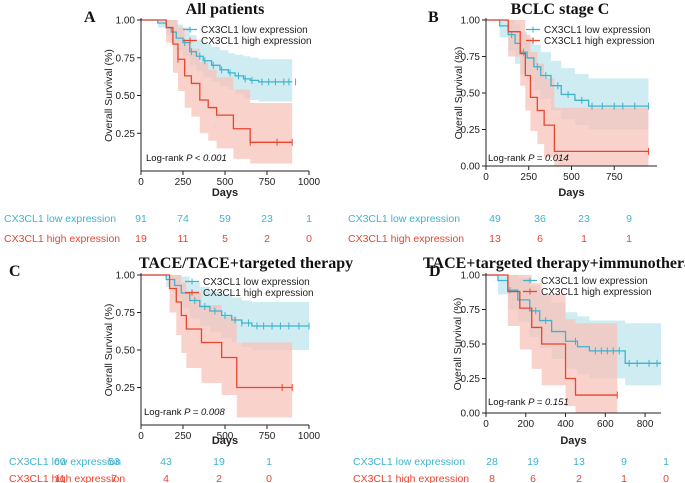 The height and width of the screenshot is (483, 685). Describe the element at coordinates (183, 219) in the screenshot. I see `risk-count-low: 74` at that location.